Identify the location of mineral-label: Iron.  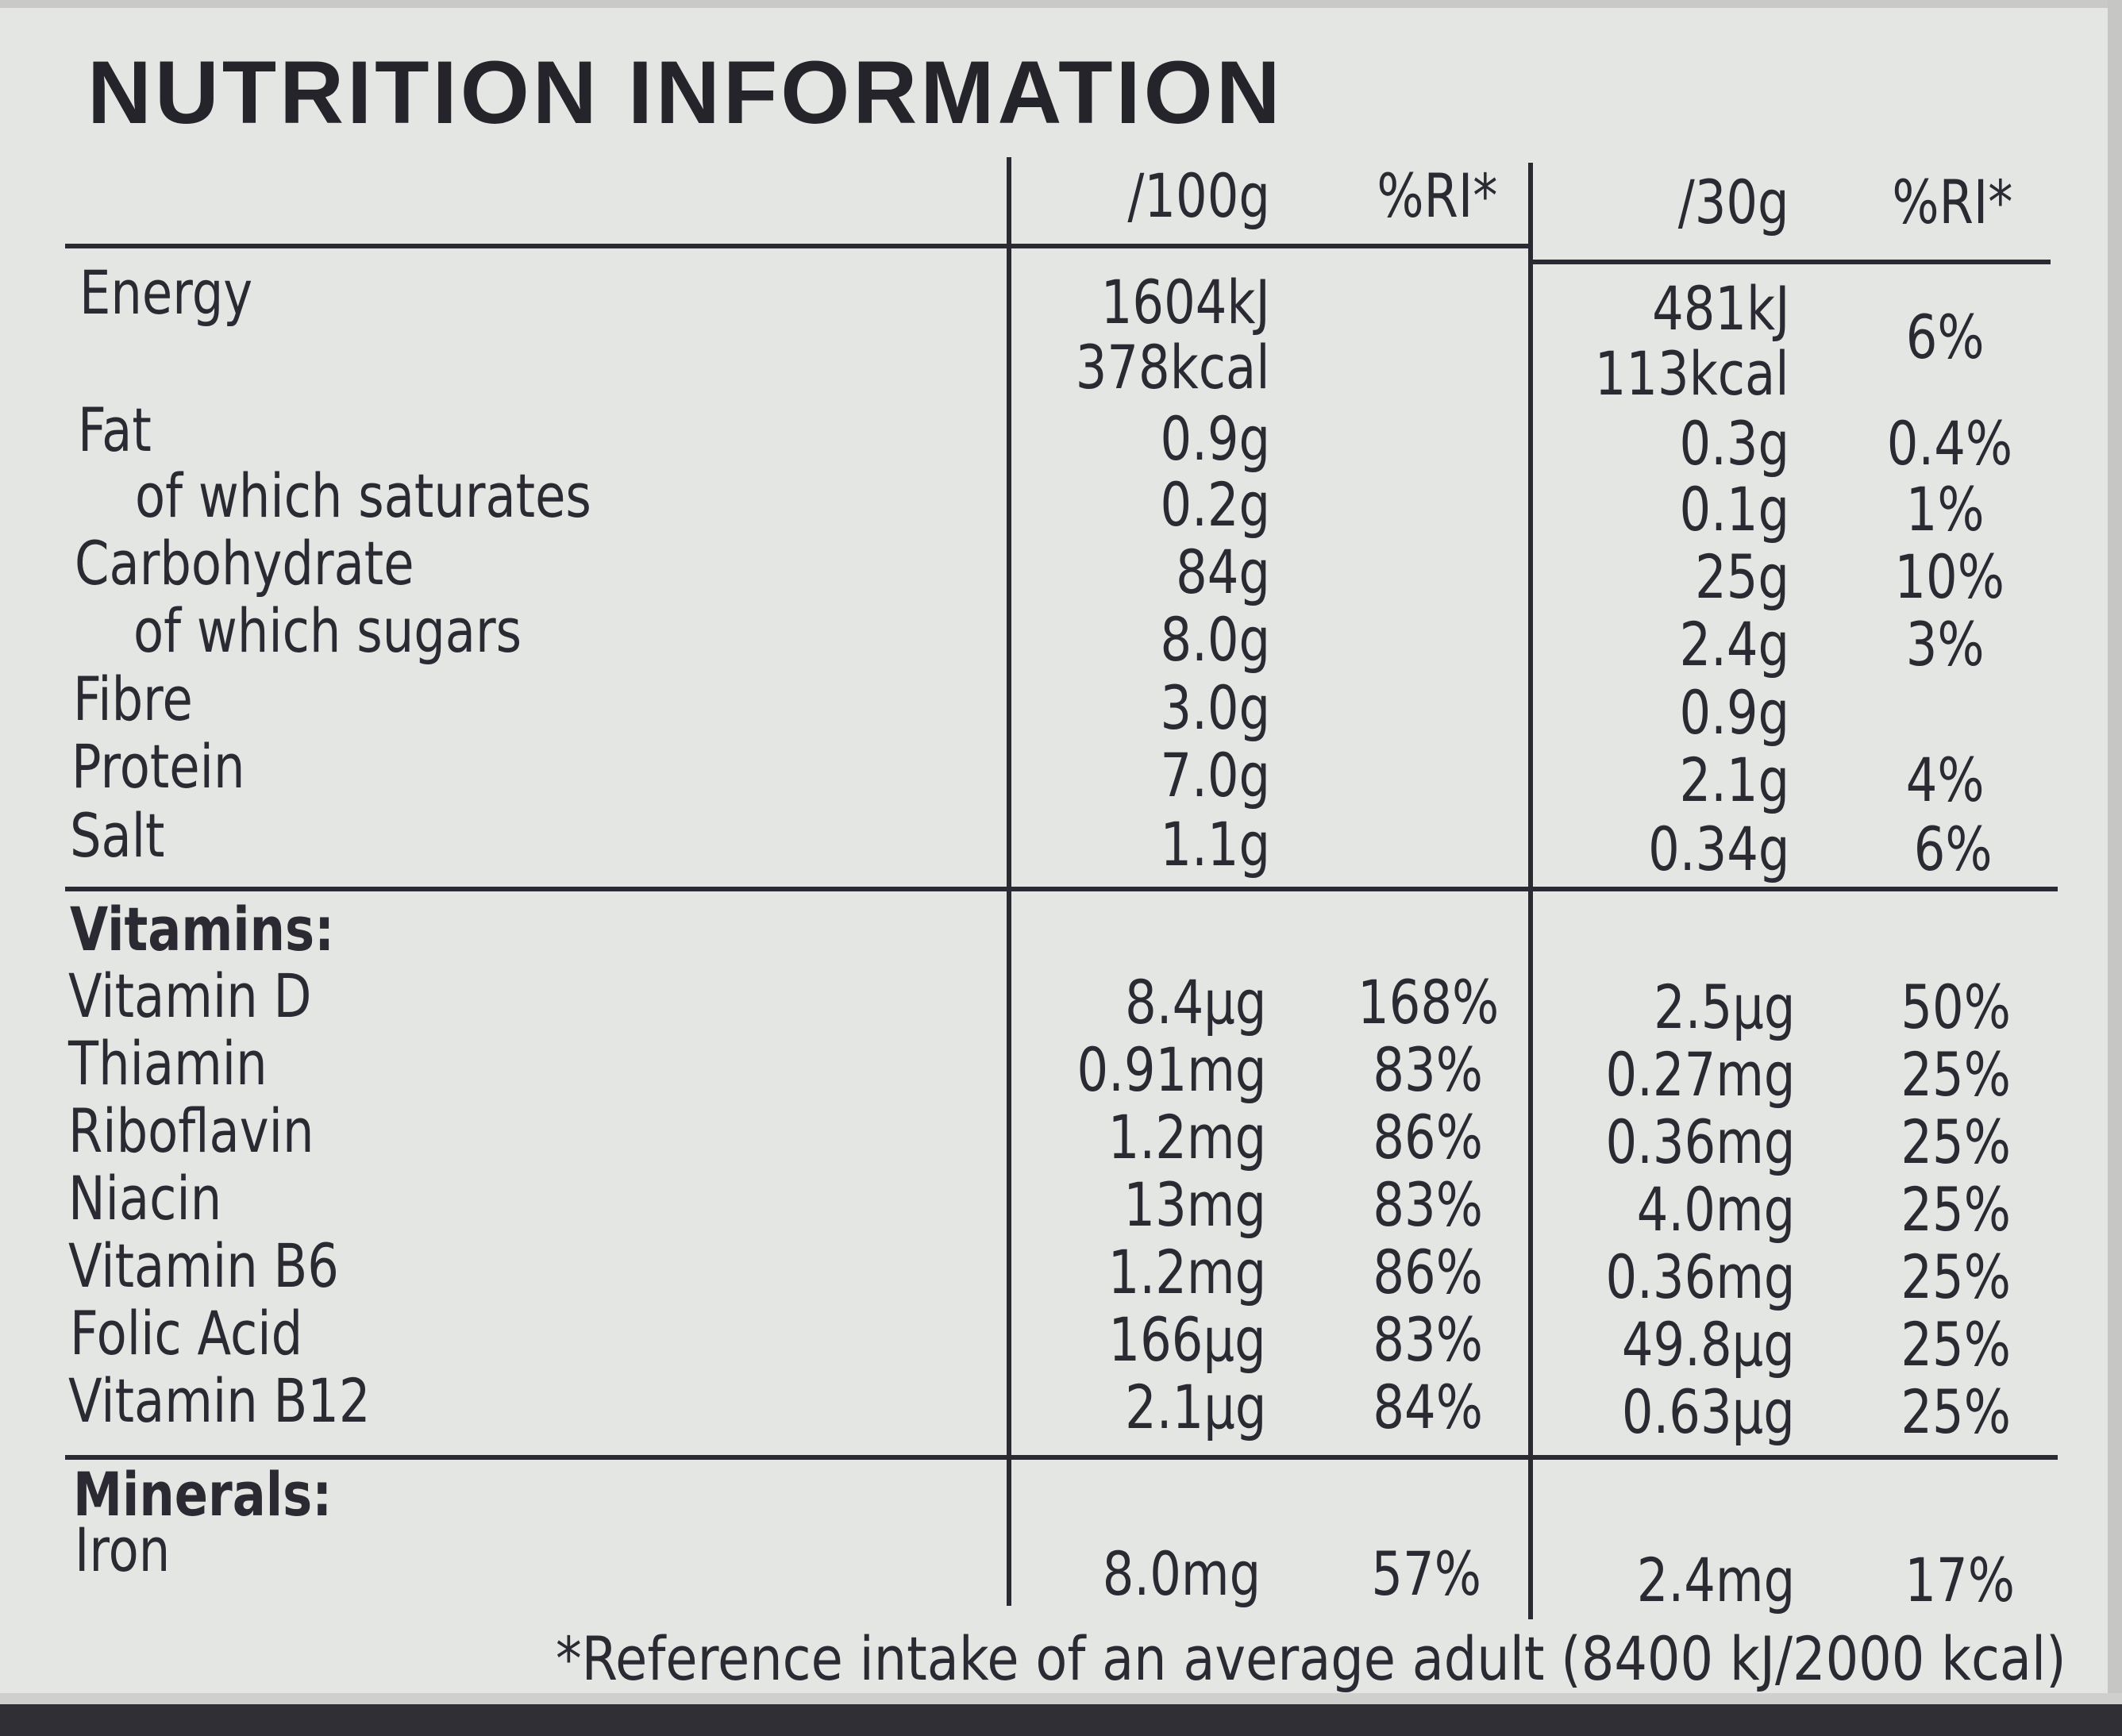
(123, 1550).